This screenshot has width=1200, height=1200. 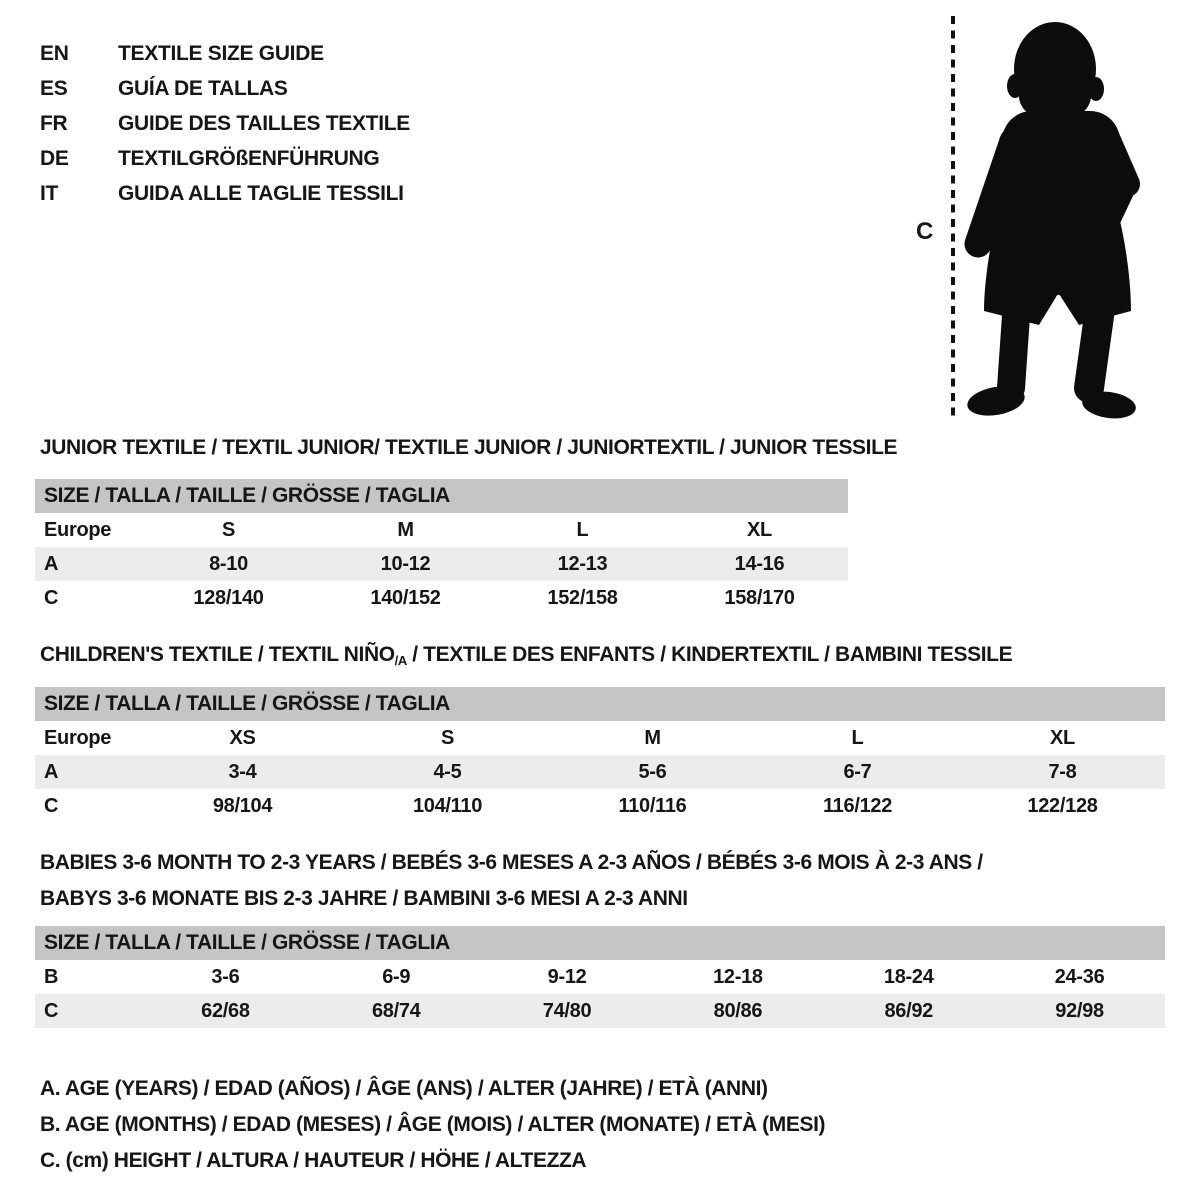 I want to click on children-title-pre: CHILDREN'S TEXTILE / TEXTIL NIÑO, so click(x=217, y=654).